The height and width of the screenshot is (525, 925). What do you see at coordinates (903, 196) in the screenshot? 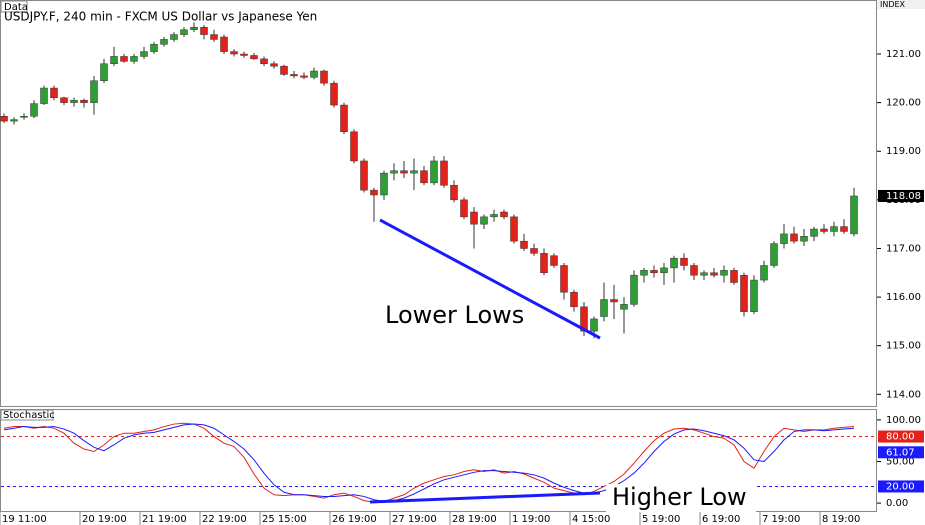
I see `last-price-label: 118.08` at bounding box center [903, 196].